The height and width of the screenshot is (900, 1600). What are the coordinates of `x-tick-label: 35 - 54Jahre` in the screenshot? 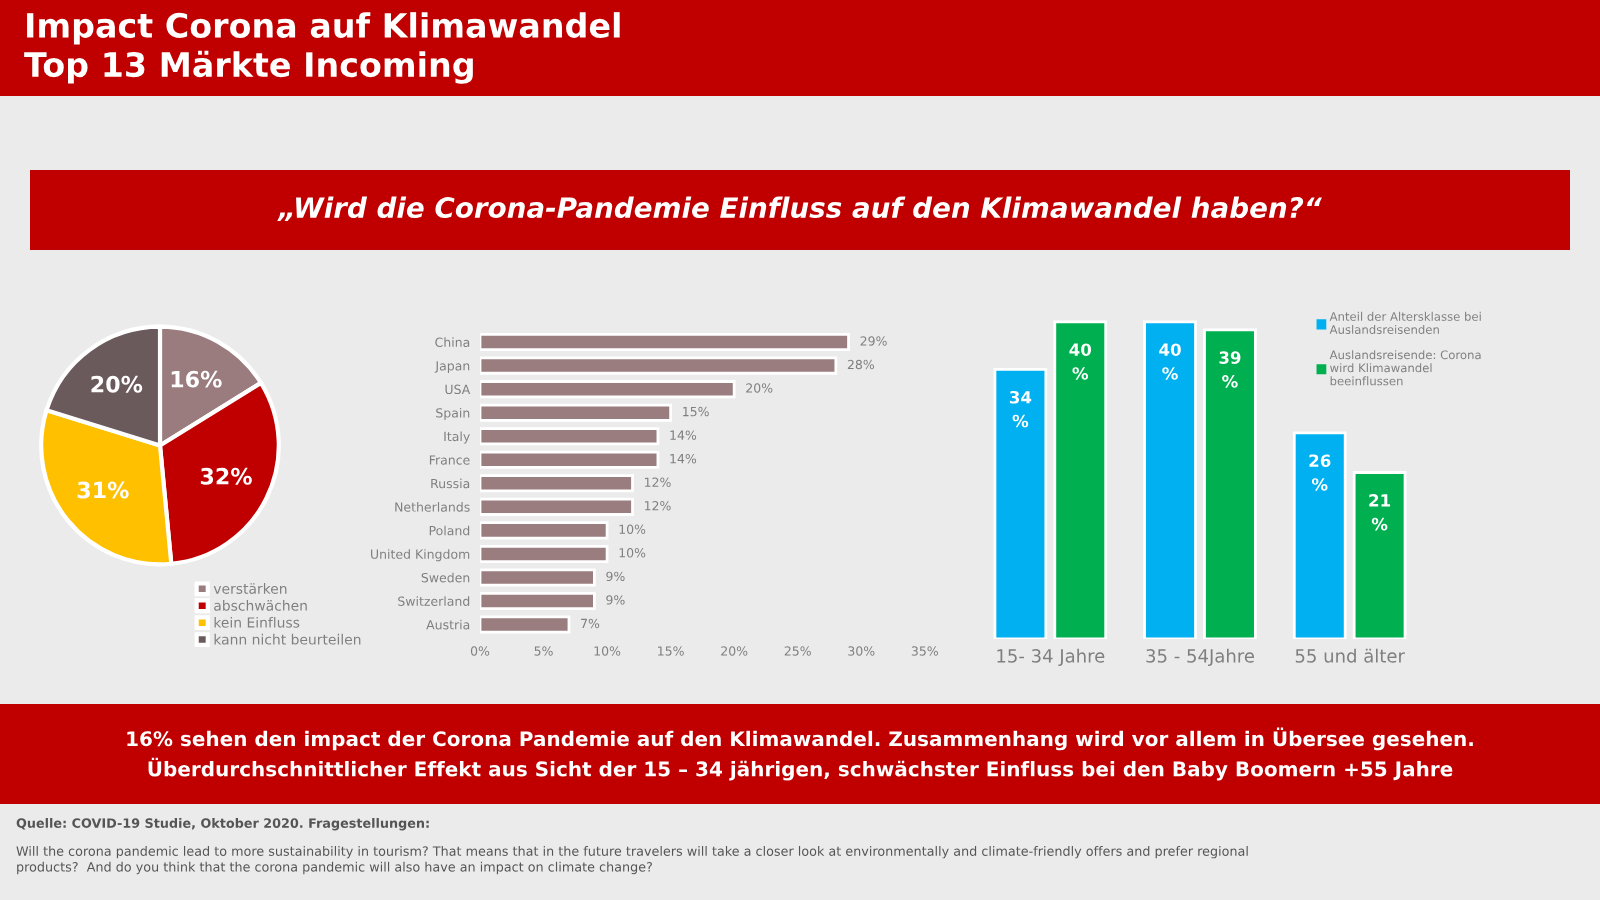 It's located at (1200, 657).